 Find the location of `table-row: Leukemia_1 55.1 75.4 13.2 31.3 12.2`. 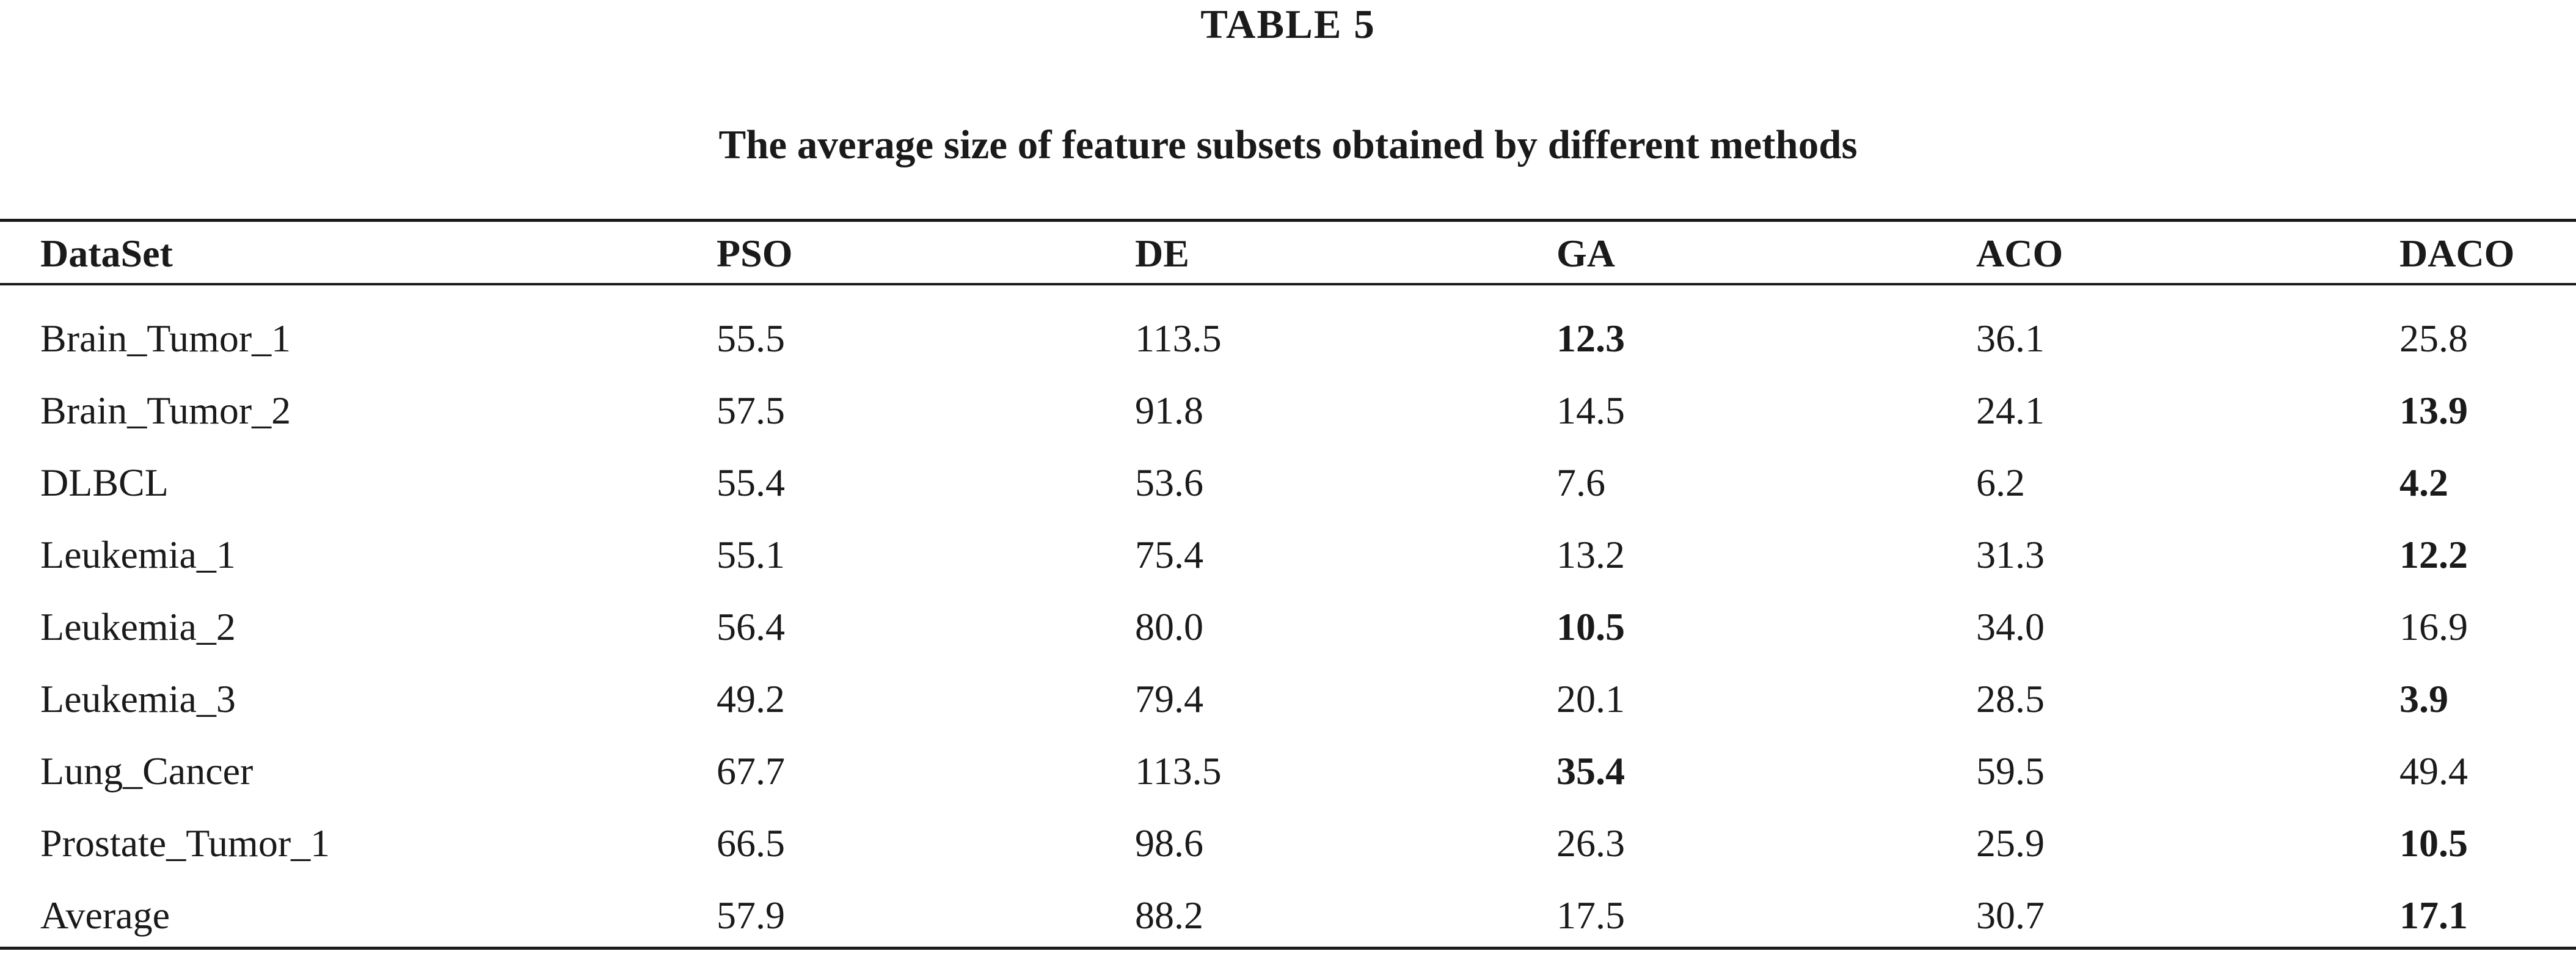

table-row: Leukemia_1 55.1 75.4 13.2 31.3 12.2 is located at coordinates (1288, 555).